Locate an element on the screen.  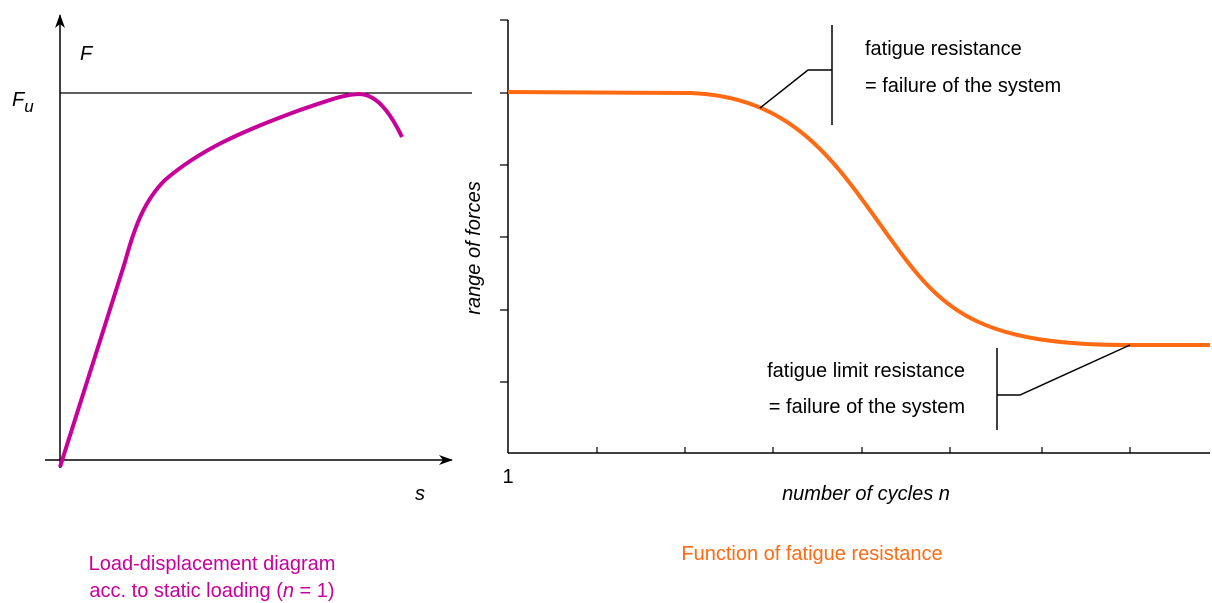
ultimate-subscript: u is located at coordinates (29, 106).